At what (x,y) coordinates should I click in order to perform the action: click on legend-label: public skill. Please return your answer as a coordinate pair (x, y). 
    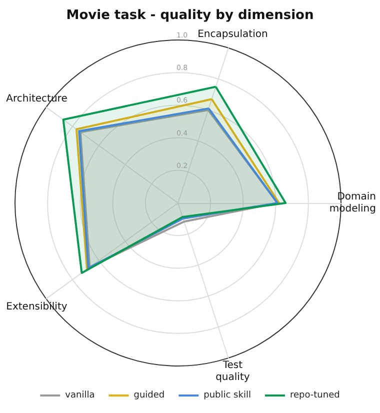
    Looking at the image, I should click on (227, 395).